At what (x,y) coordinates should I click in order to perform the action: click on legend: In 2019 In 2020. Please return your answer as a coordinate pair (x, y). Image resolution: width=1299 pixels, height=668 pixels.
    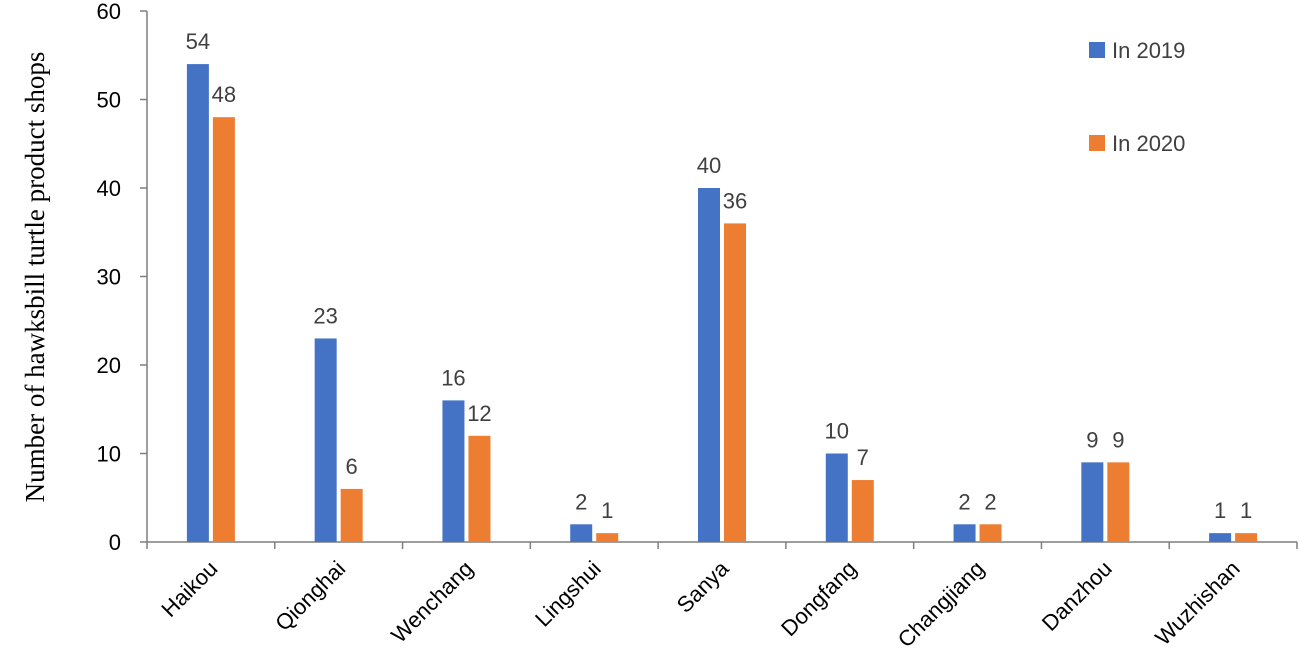
    Looking at the image, I should click on (1137, 97).